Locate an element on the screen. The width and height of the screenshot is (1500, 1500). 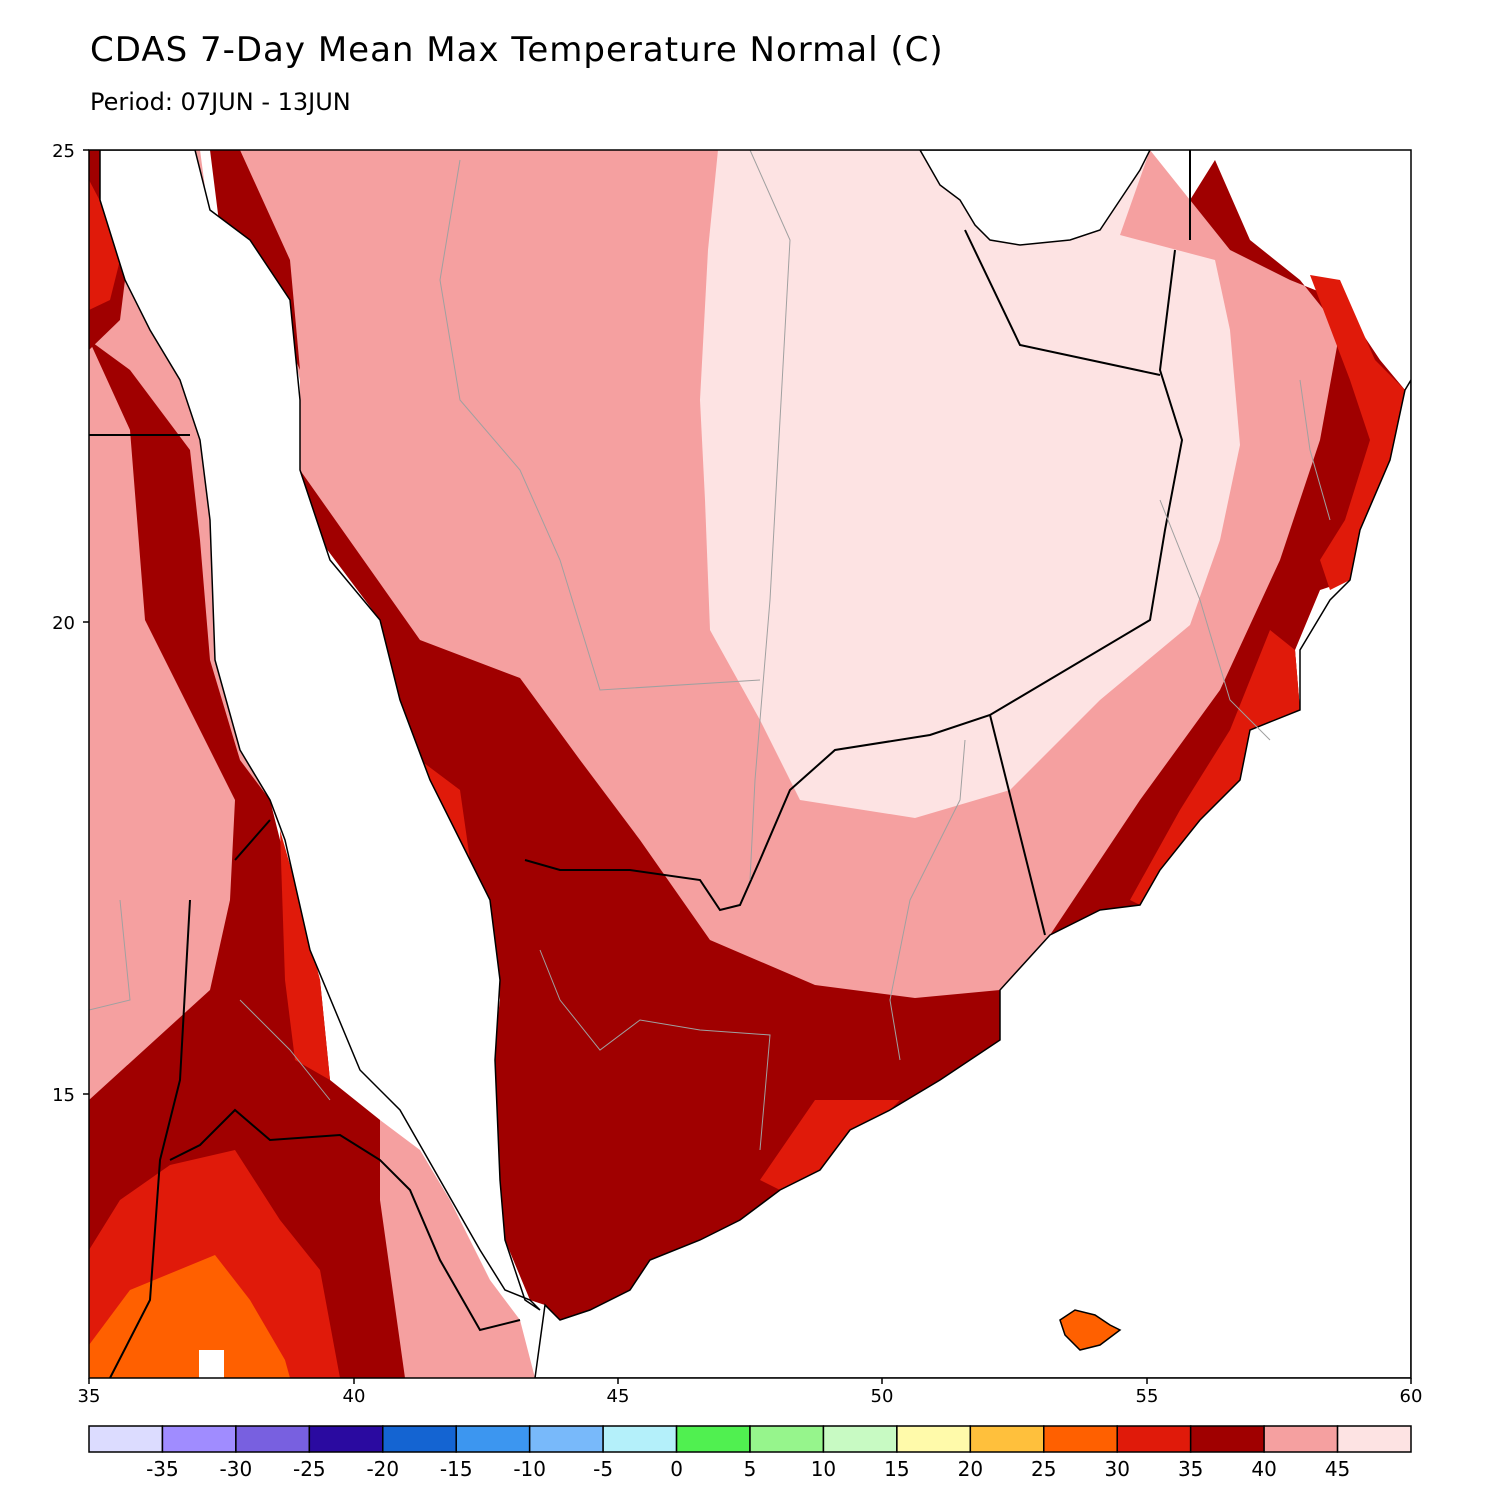
lon-tick-55: 55 is located at coordinates (1147, 1396).